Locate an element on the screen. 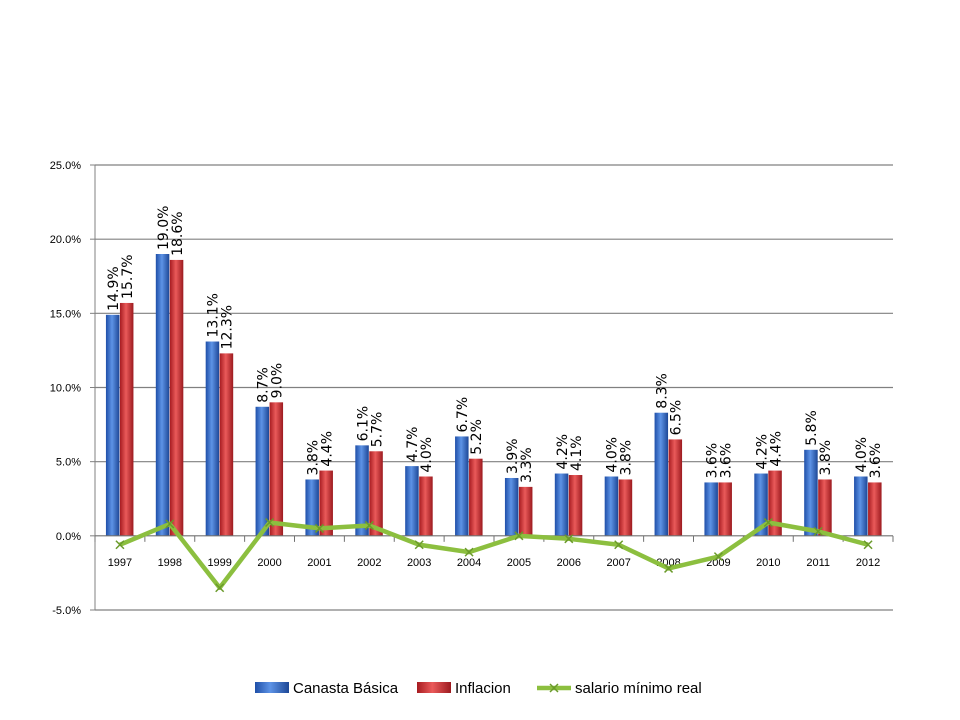 The width and height of the screenshot is (960, 720). x-tick-label: 1997 is located at coordinates (120, 563).